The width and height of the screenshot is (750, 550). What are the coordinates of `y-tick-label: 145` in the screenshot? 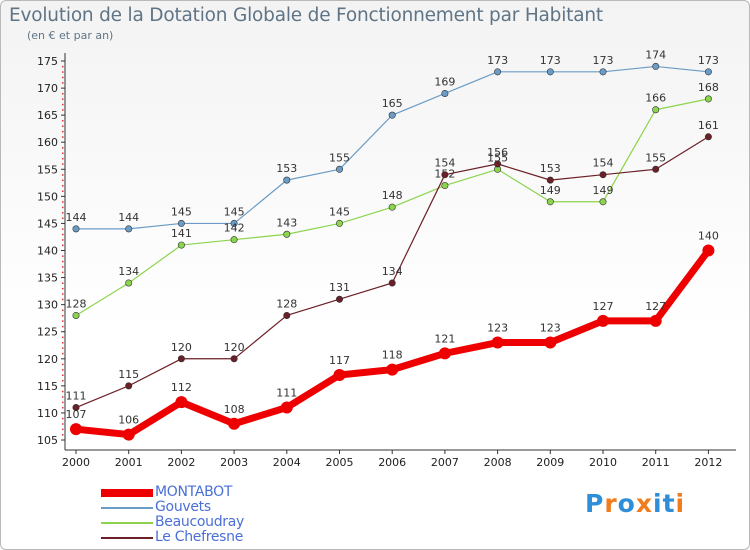 It's located at (47, 223).